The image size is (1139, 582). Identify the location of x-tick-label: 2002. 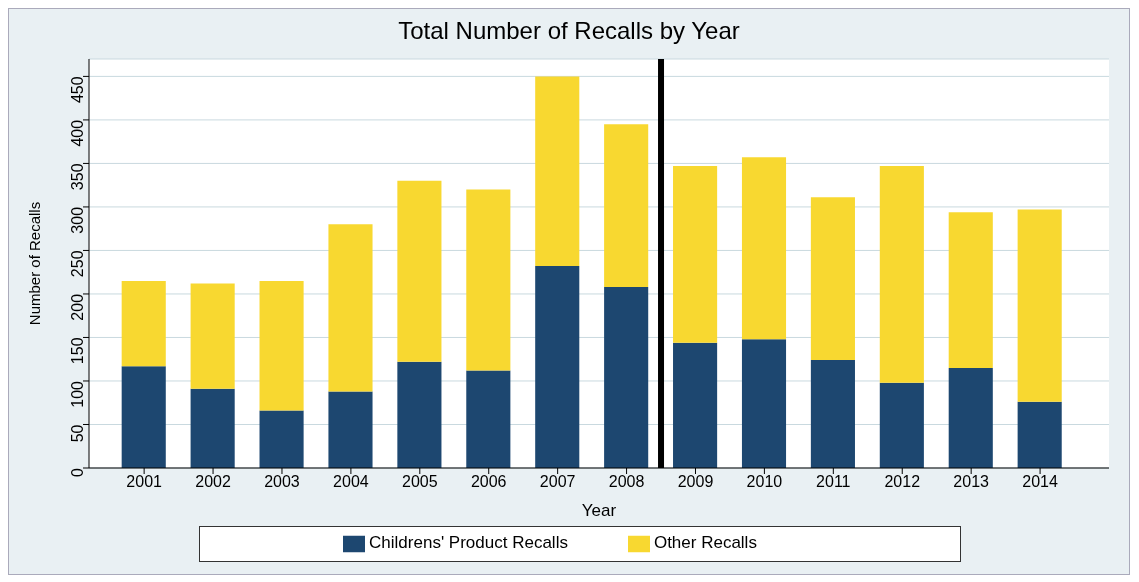
(213, 482).